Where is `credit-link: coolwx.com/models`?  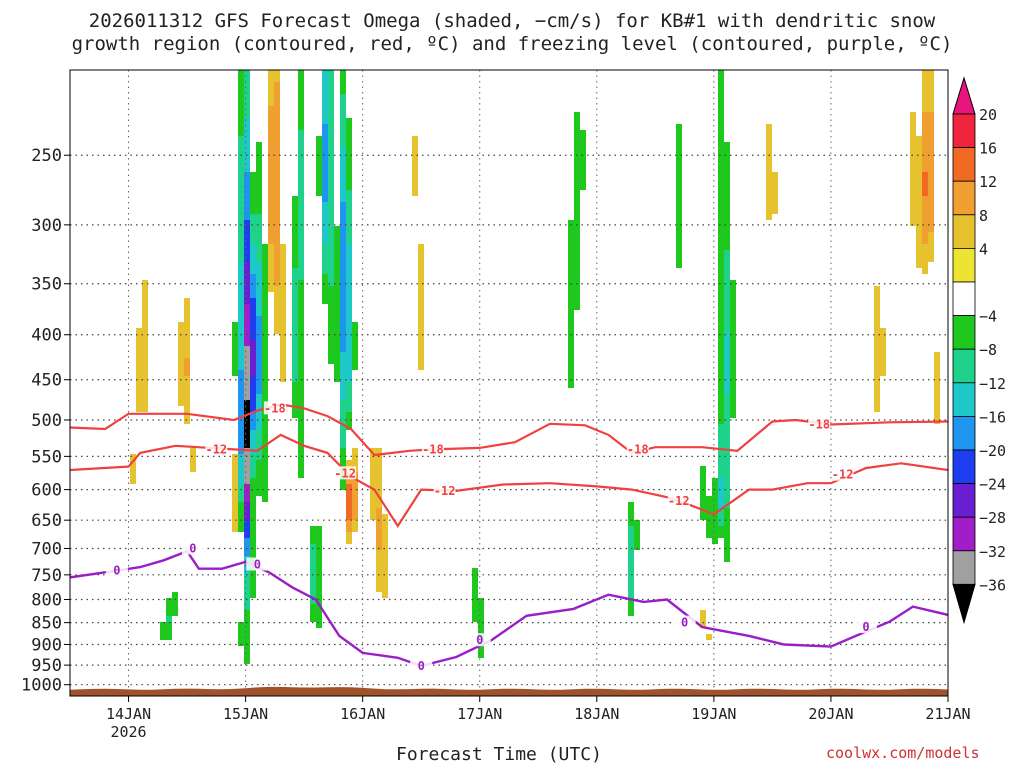 credit-link: coolwx.com/models is located at coordinates (903, 753).